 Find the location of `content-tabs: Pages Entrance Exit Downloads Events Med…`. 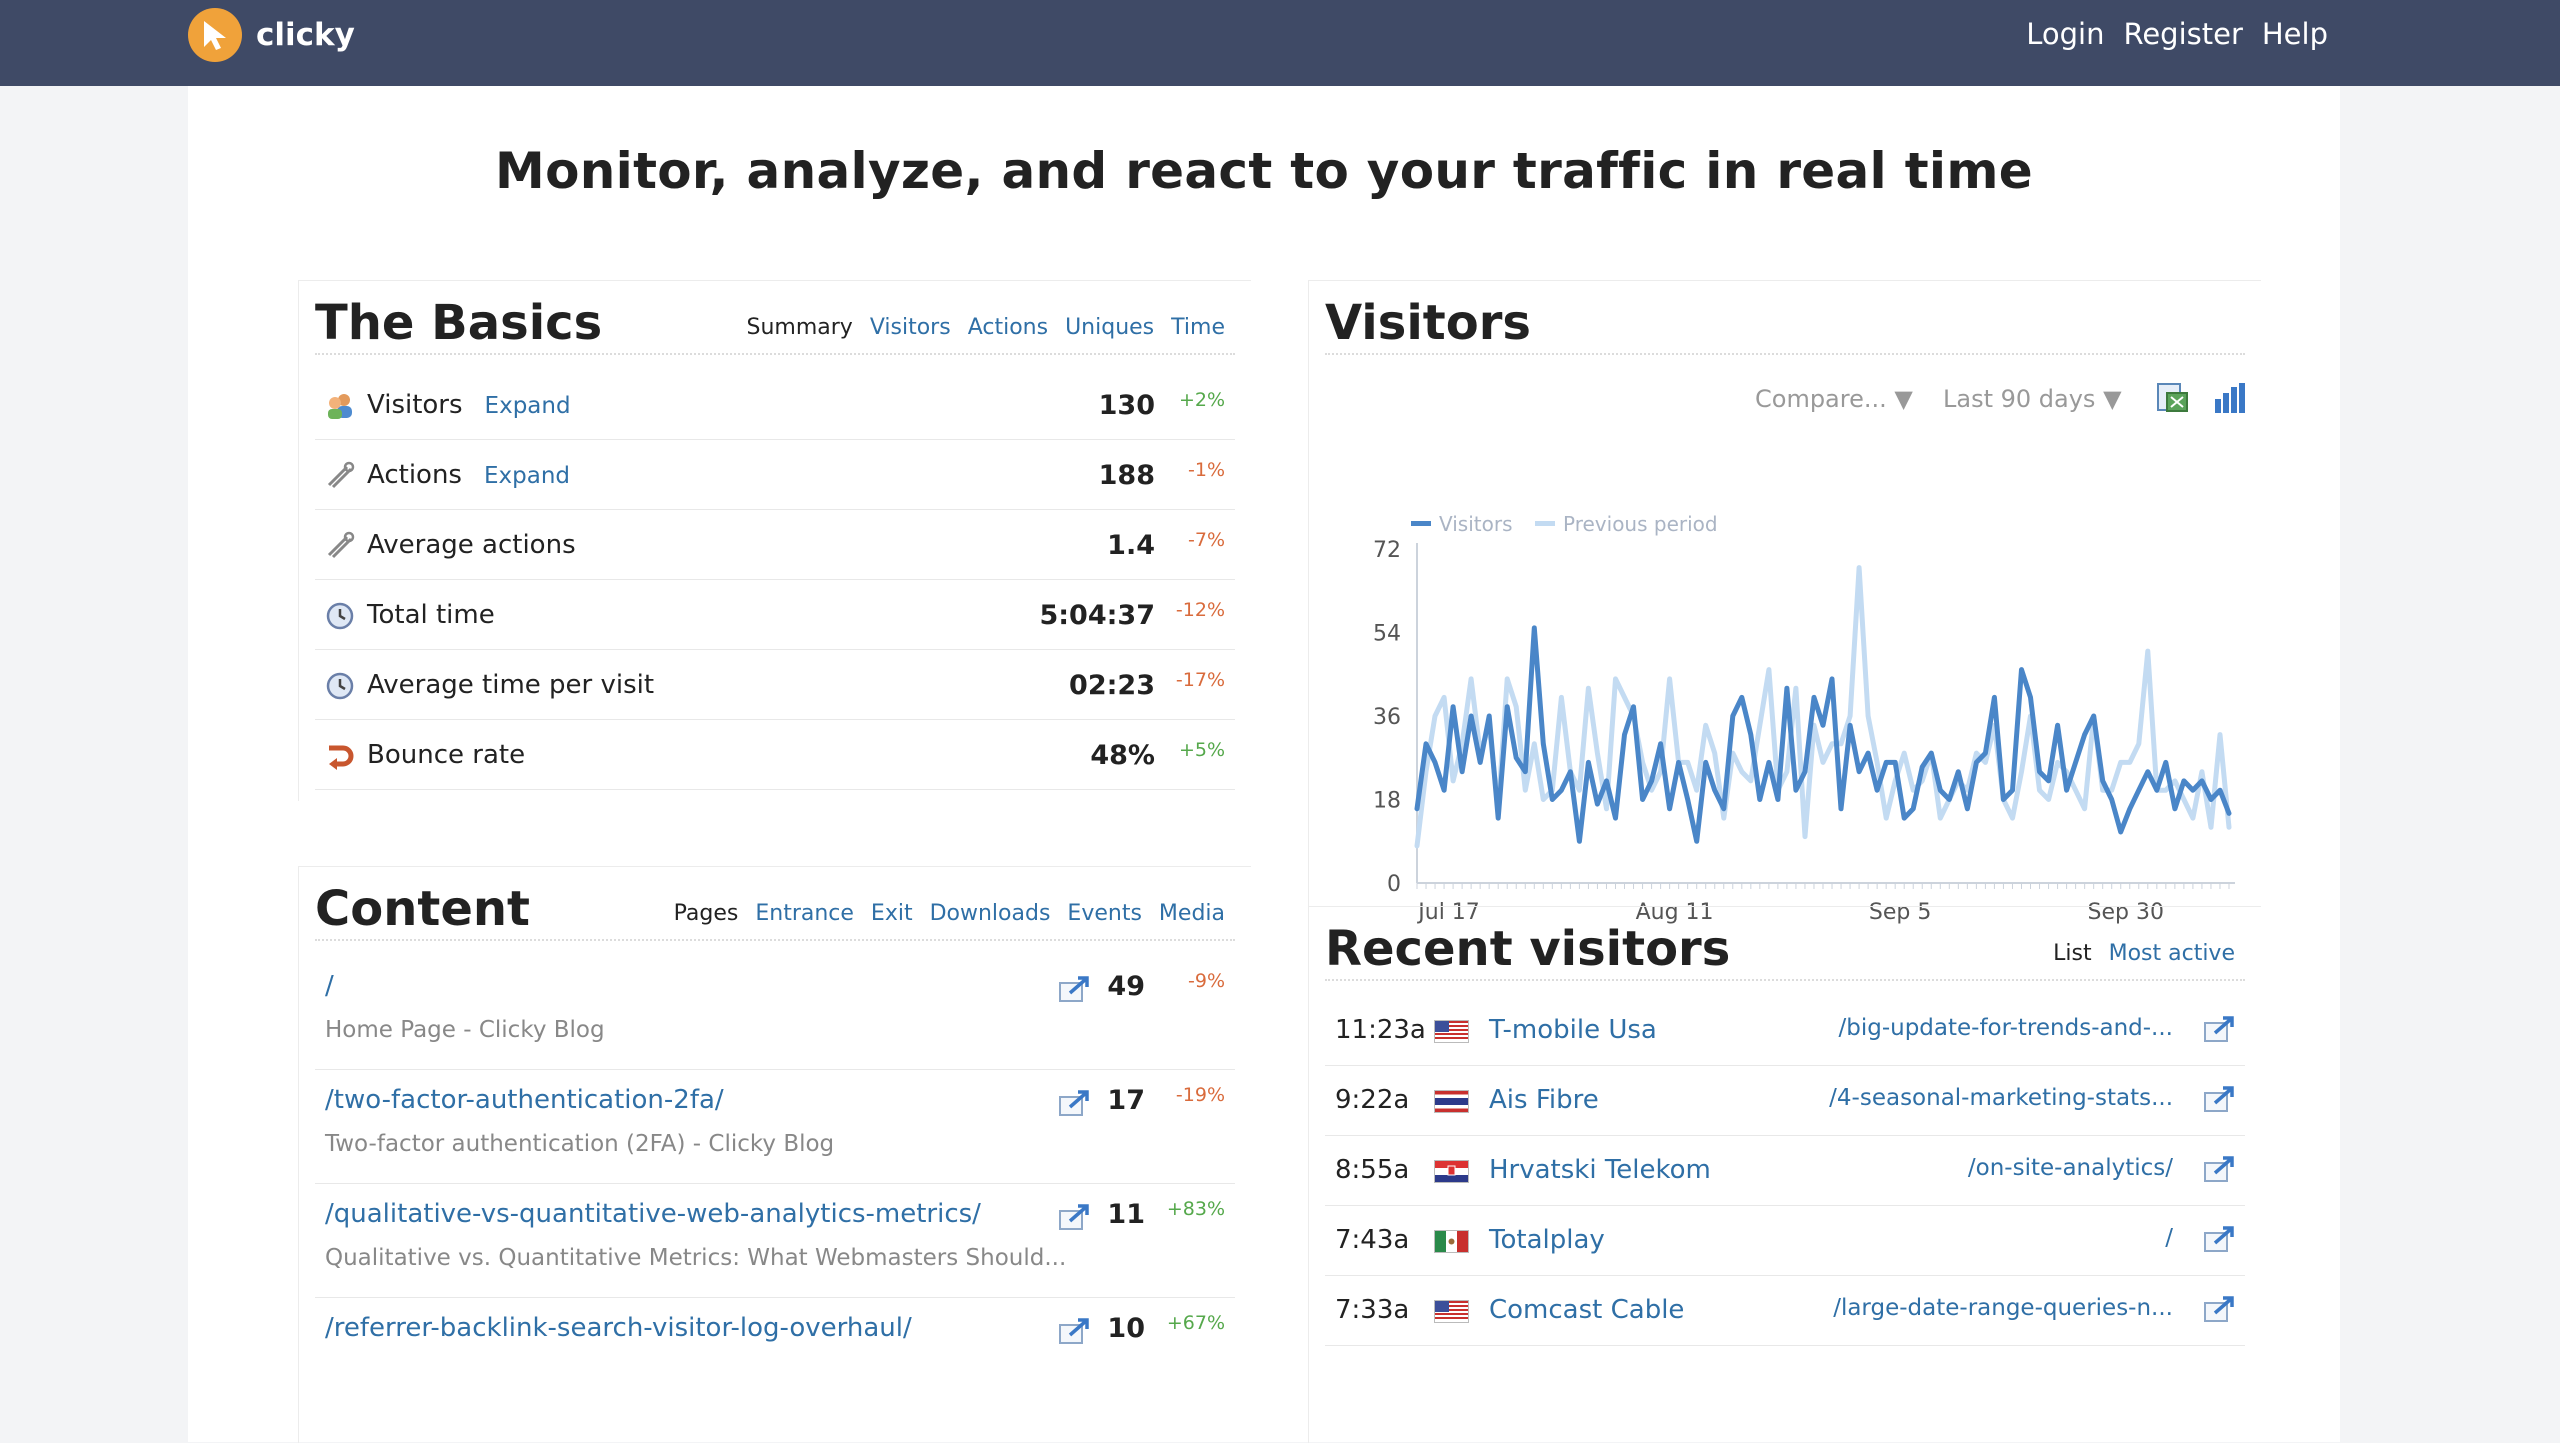

content-tabs: Pages Entrance Exit Downloads Events Med… is located at coordinates (949, 913).